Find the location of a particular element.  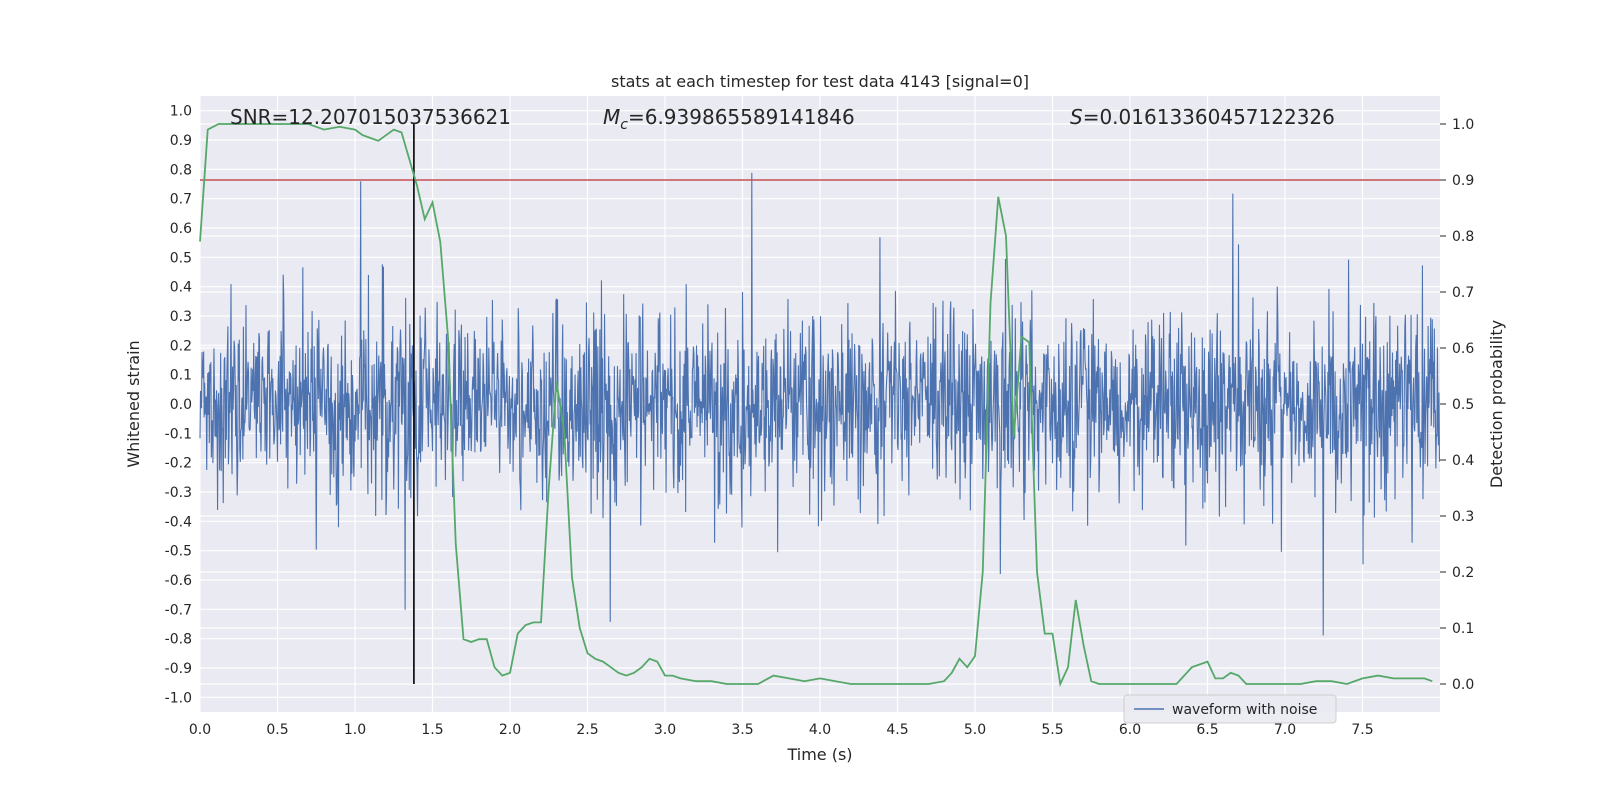

y-tick-label-left: -0.6 is located at coordinates (178, 581).